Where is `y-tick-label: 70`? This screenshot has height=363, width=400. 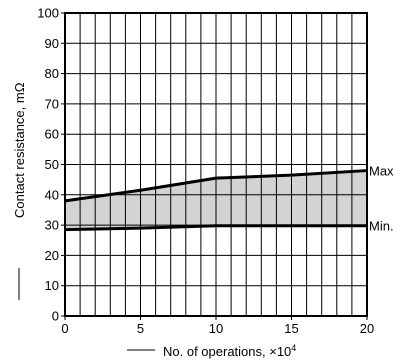 y-tick-label: 70 is located at coordinates (52, 103).